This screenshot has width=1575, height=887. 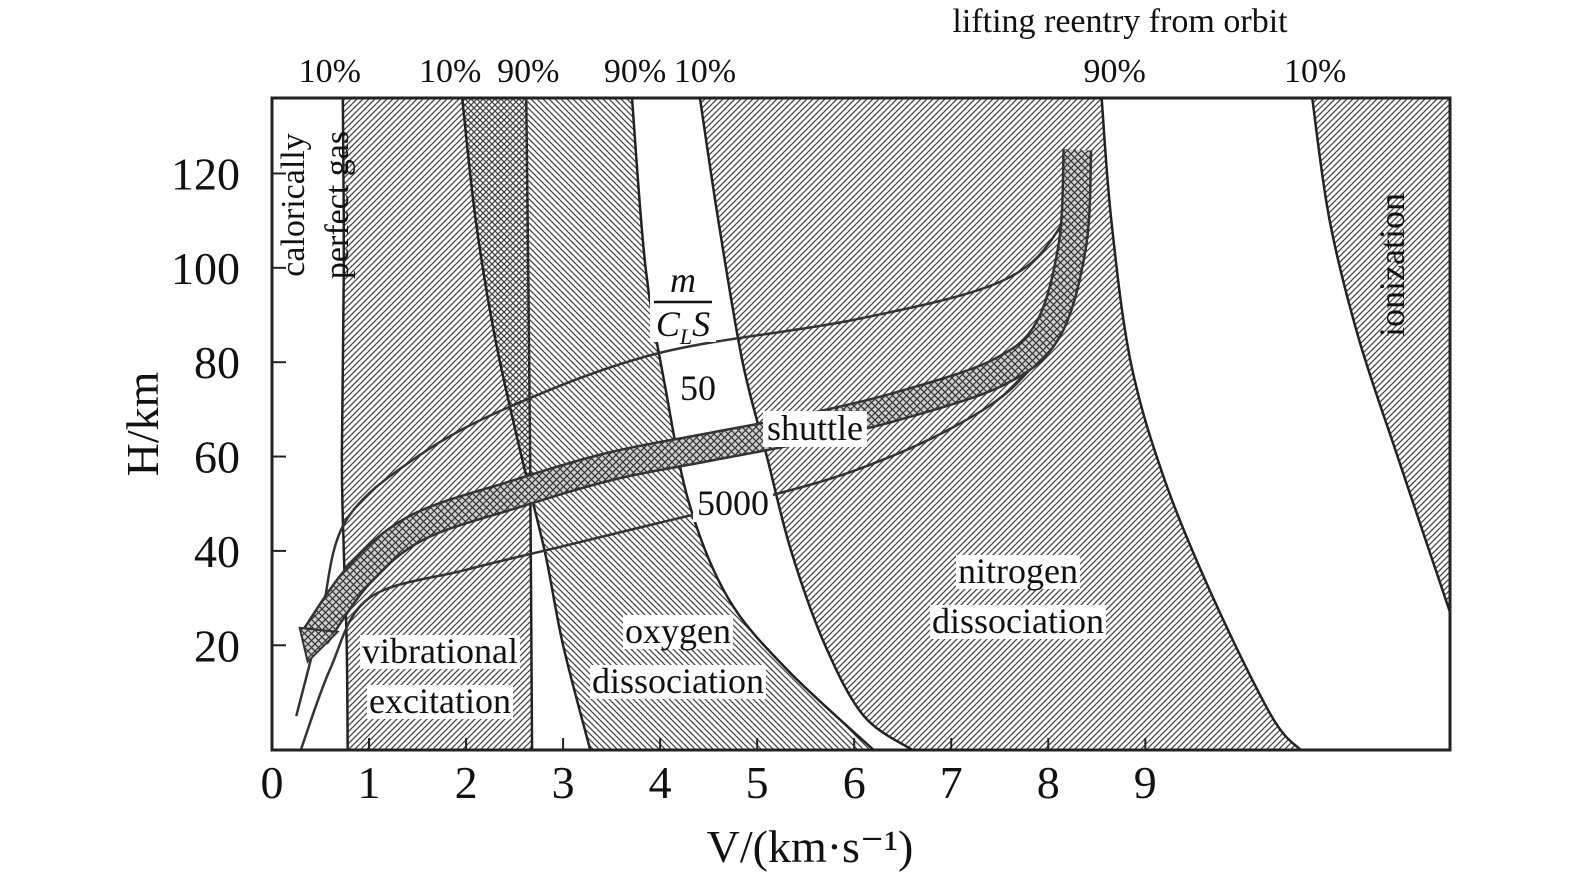 What do you see at coordinates (668, 324) in the screenshot?
I see `parameter-part: C` at bounding box center [668, 324].